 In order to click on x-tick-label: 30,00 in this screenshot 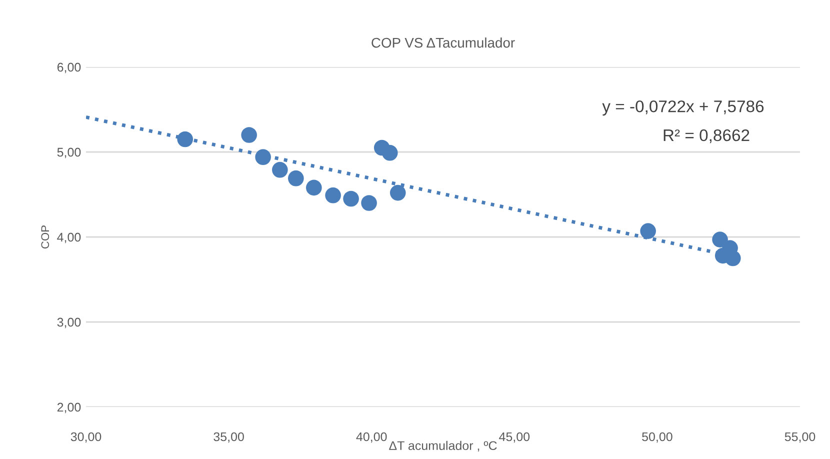, I will do `click(86, 437)`.